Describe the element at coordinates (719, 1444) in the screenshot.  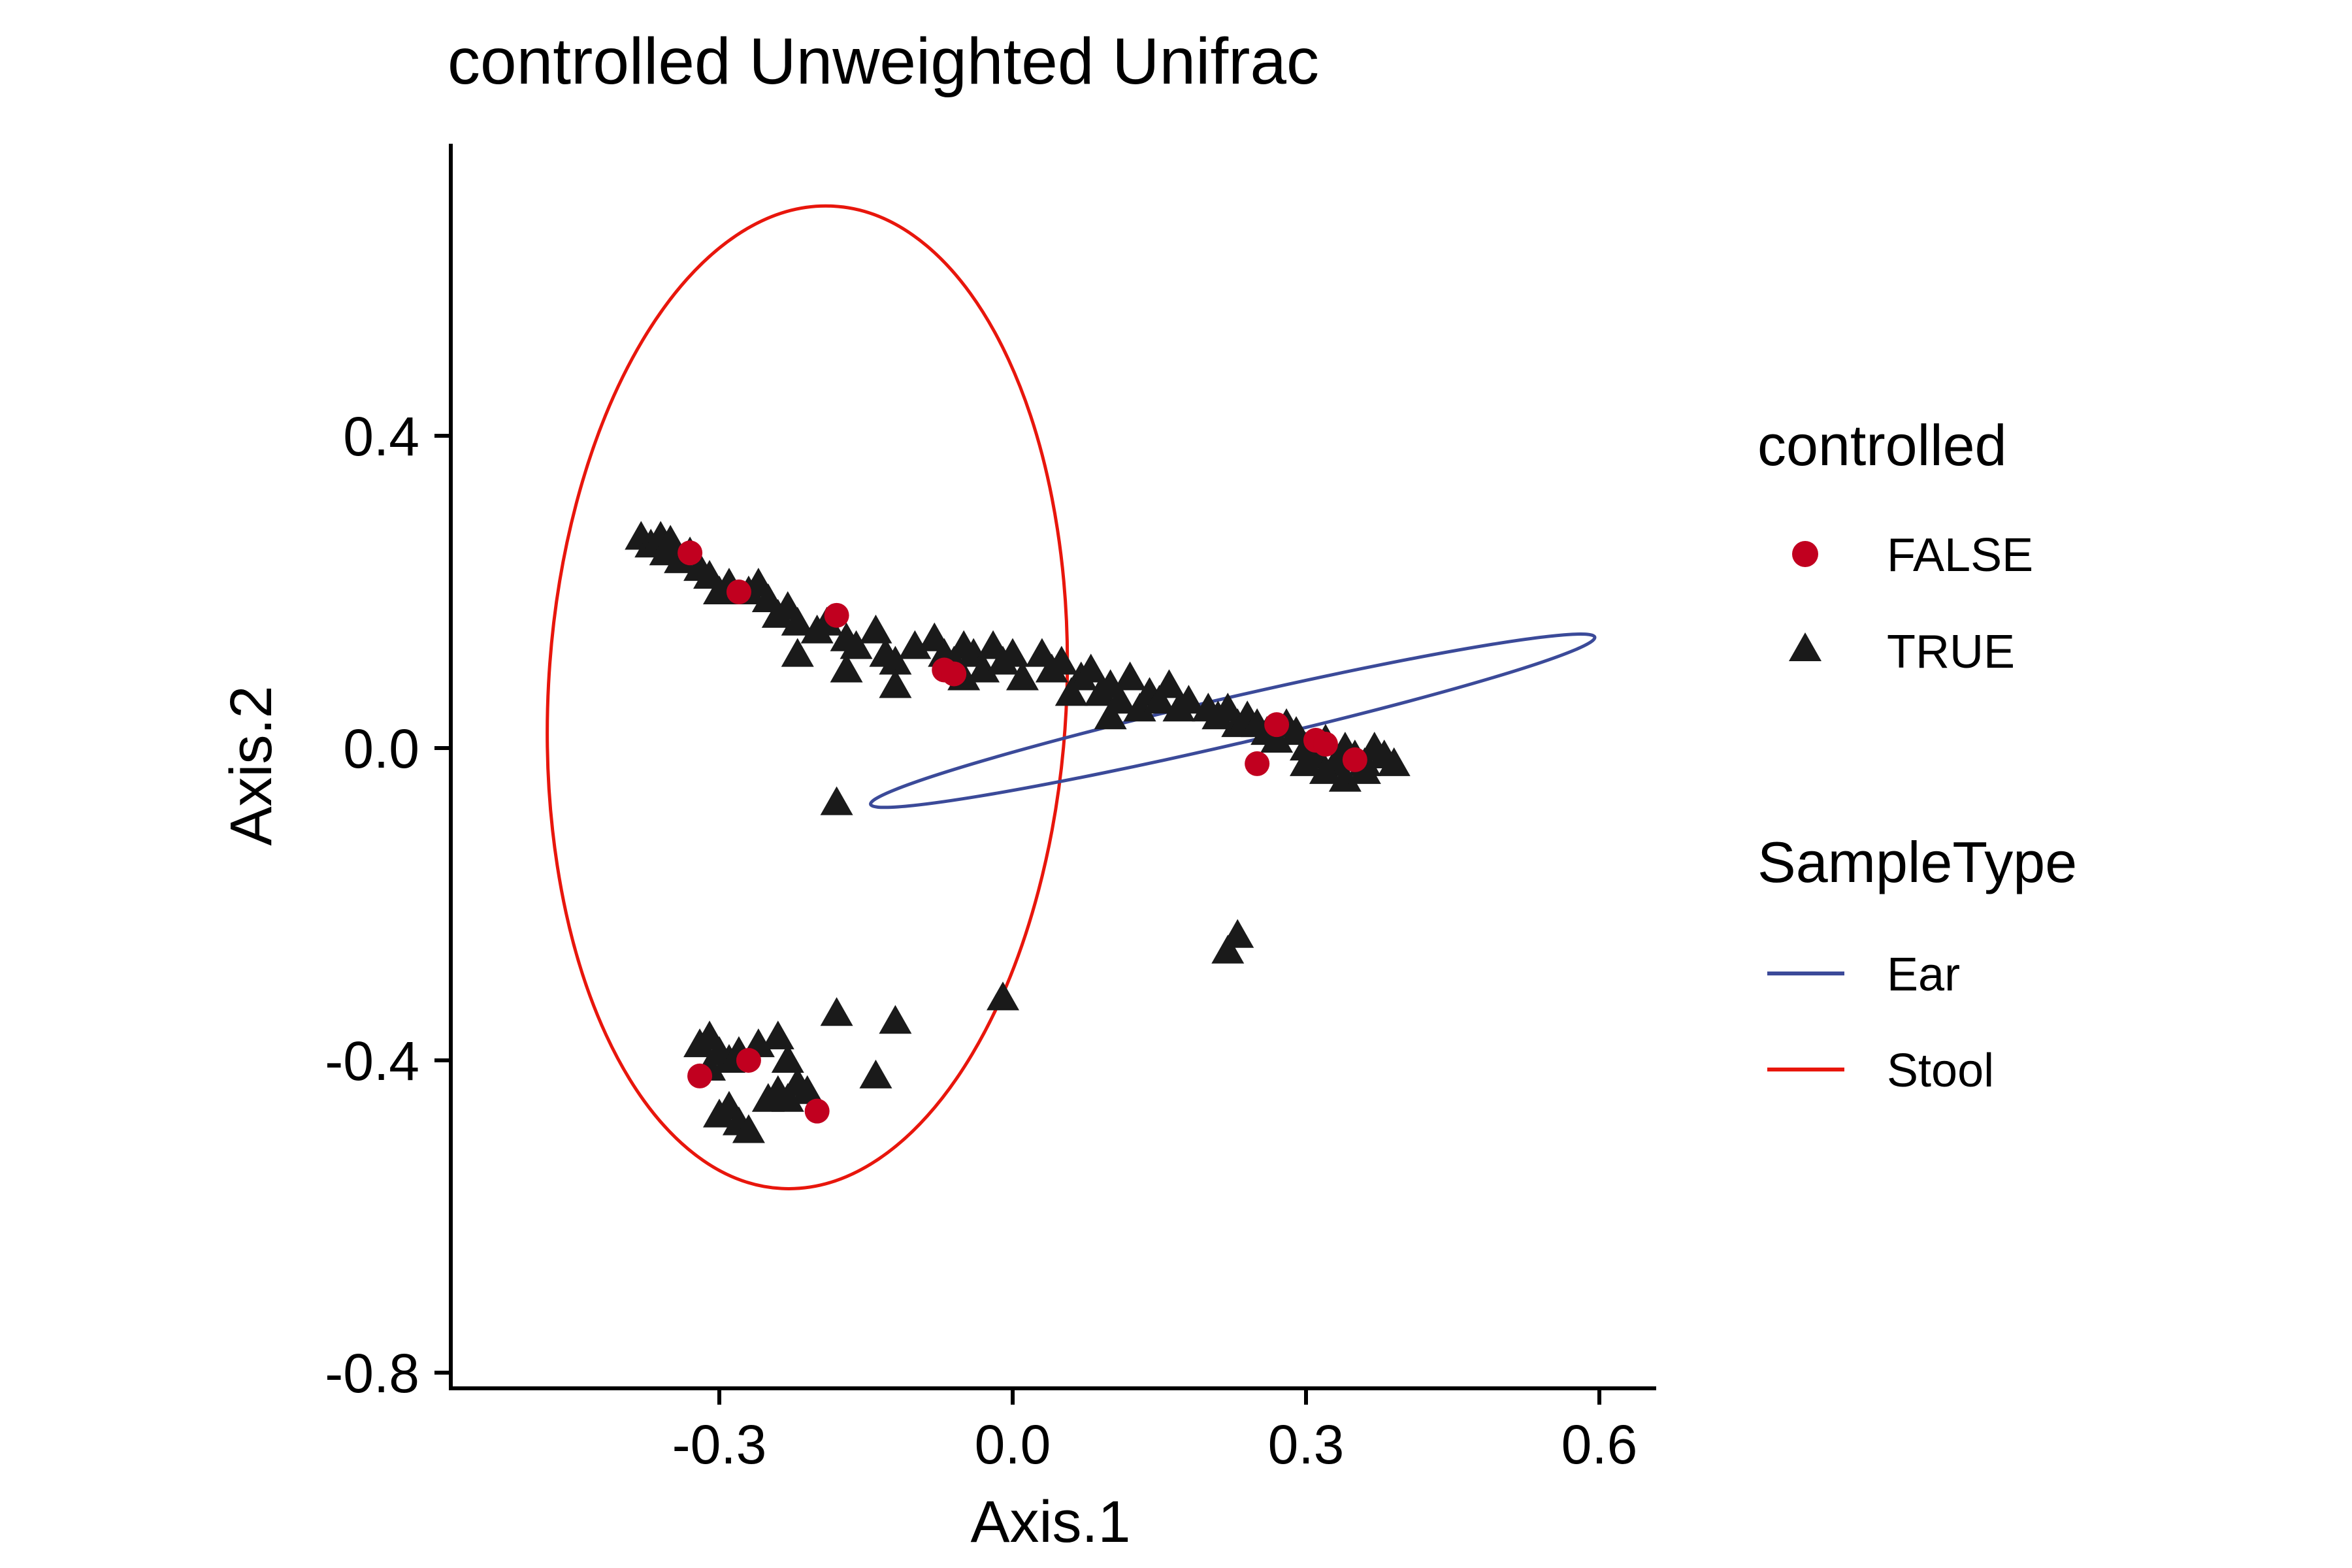
I see `x-tick-label: -0.3` at that location.